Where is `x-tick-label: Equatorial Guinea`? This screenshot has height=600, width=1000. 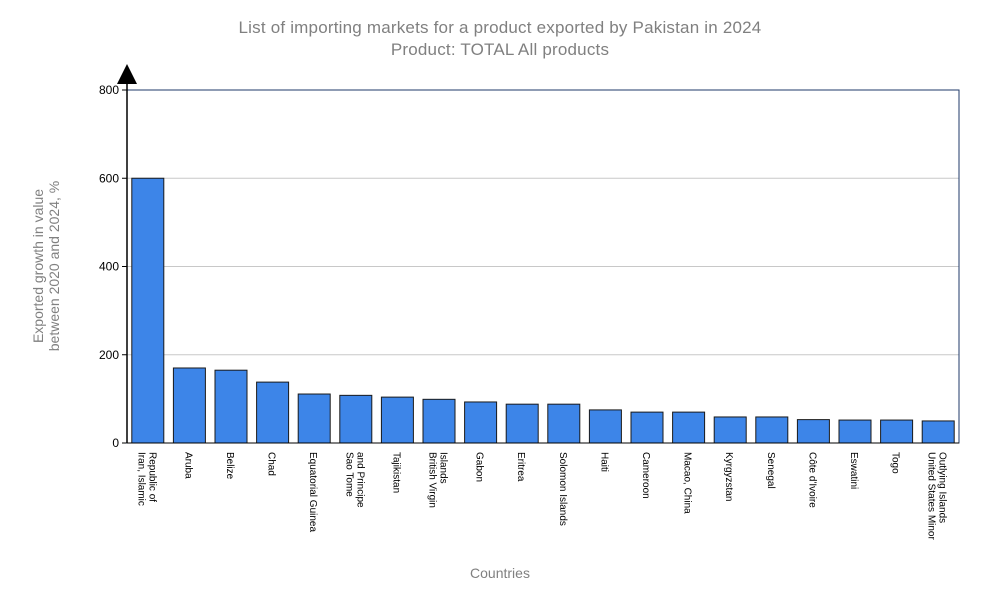
x-tick-label: Equatorial Guinea is located at coordinates (312, 492).